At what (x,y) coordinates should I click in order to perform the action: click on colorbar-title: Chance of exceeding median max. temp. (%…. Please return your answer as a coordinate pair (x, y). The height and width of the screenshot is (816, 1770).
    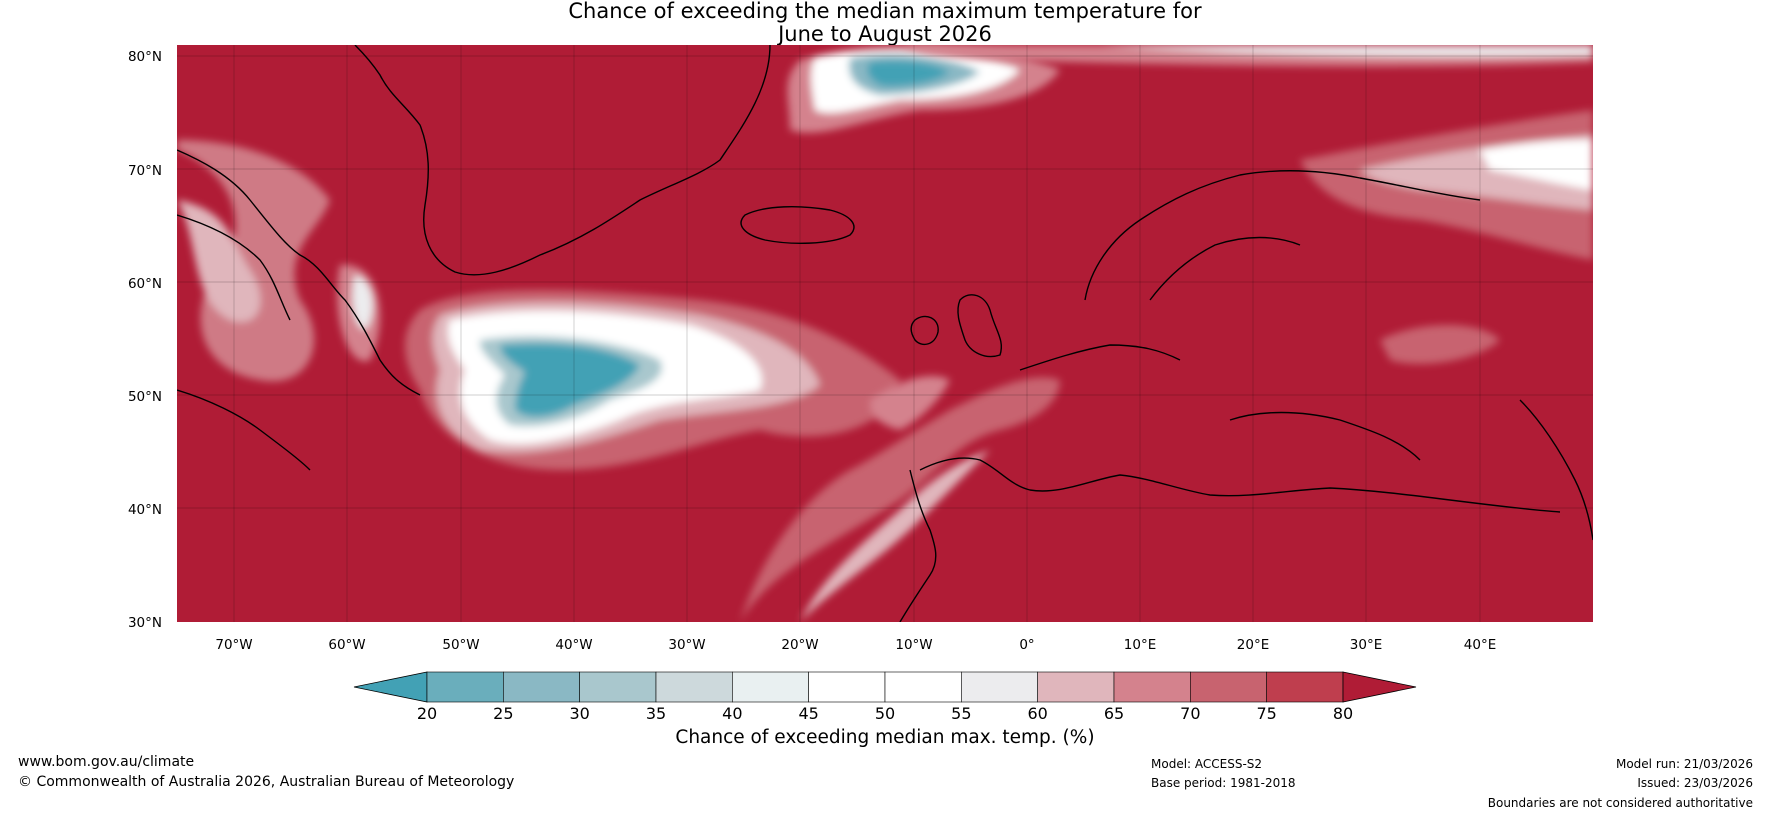
    Looking at the image, I should click on (885, 737).